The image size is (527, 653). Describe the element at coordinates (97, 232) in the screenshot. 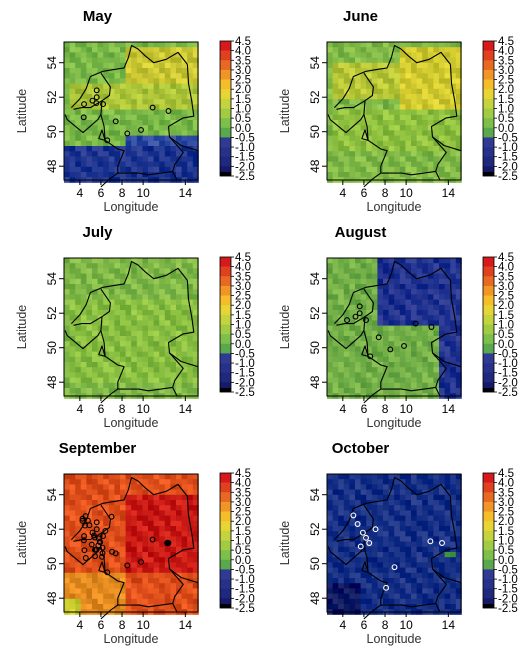

I see `panel-title: July` at that location.